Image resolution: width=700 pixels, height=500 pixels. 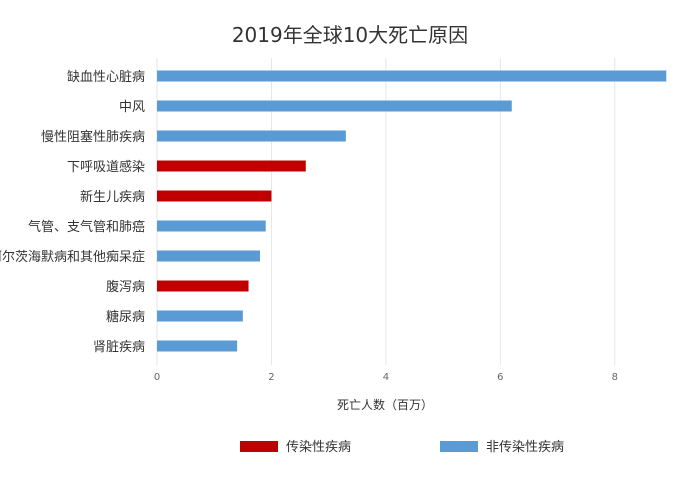 What do you see at coordinates (132, 107) in the screenshot?
I see `category-label: 中风` at bounding box center [132, 107].